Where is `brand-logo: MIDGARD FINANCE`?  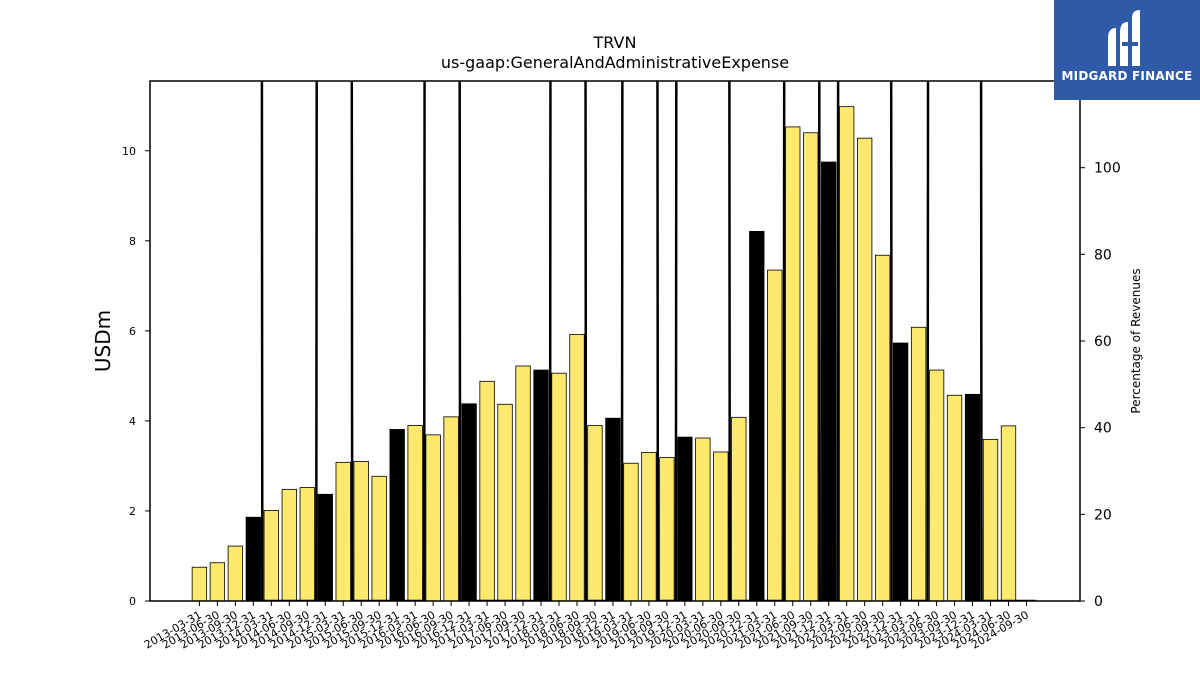
brand-logo: MIDGARD FINANCE is located at coordinates (1127, 50).